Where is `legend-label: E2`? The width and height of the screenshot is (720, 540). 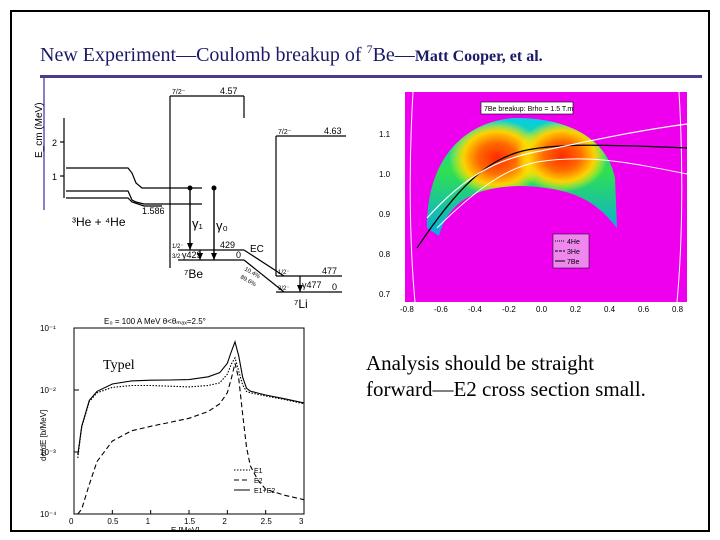 legend-label: E2 is located at coordinates (258, 481).